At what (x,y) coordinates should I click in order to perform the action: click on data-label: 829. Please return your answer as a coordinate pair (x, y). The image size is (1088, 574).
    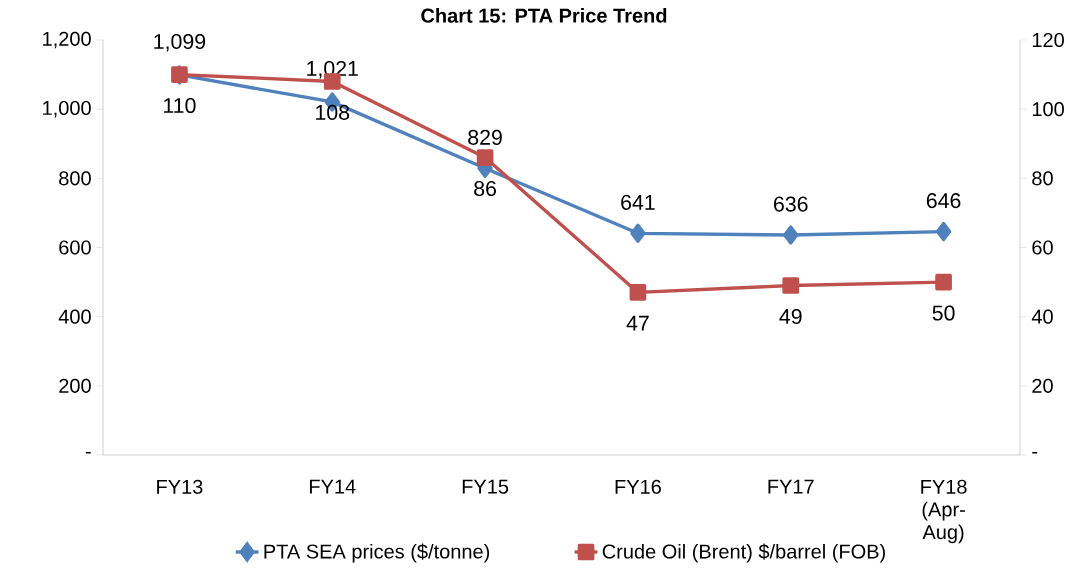
    Looking at the image, I should click on (485, 137).